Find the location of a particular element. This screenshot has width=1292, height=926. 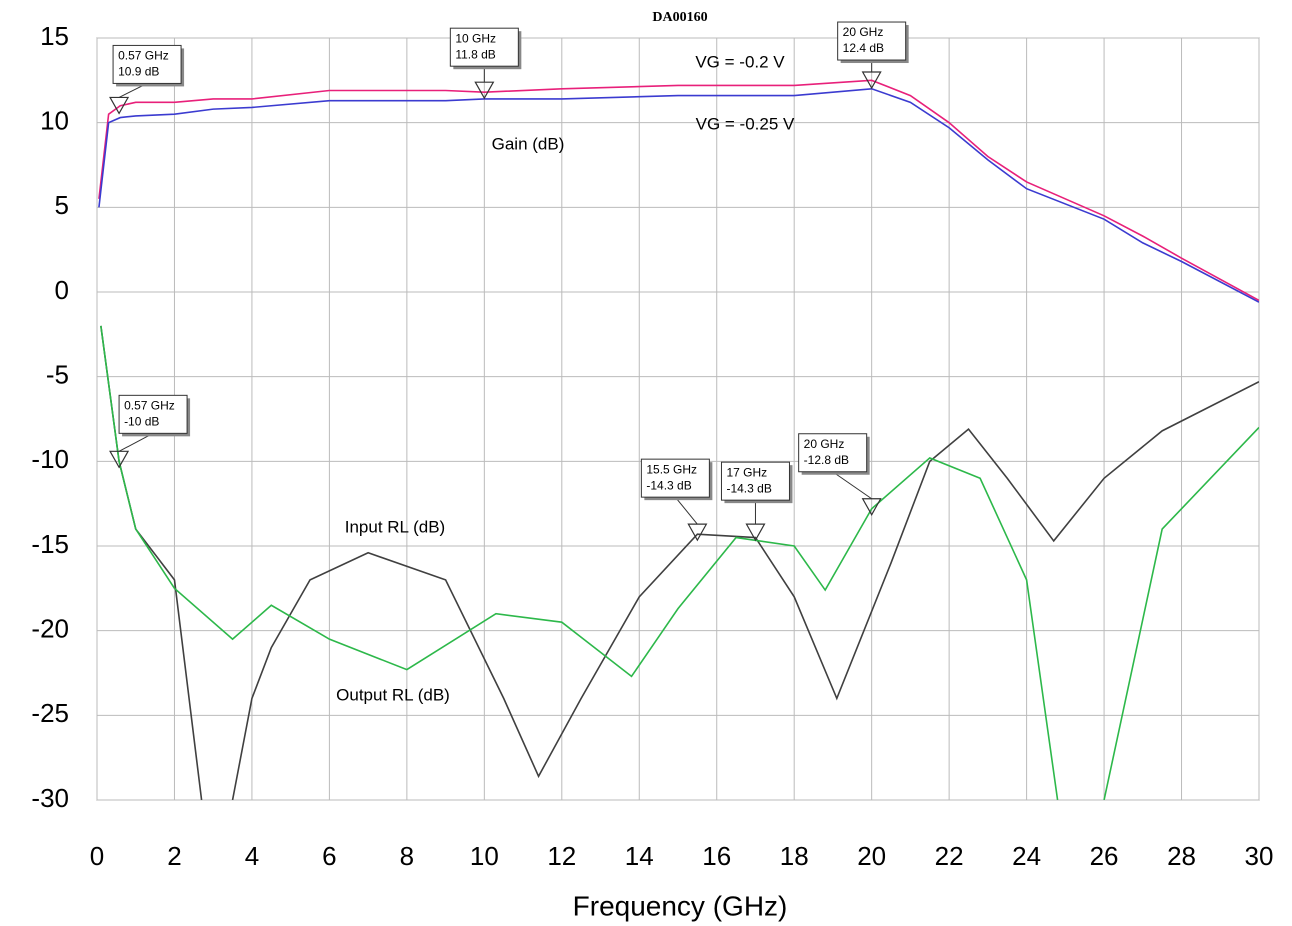

x-tick-label: 22 is located at coordinates (949, 856).